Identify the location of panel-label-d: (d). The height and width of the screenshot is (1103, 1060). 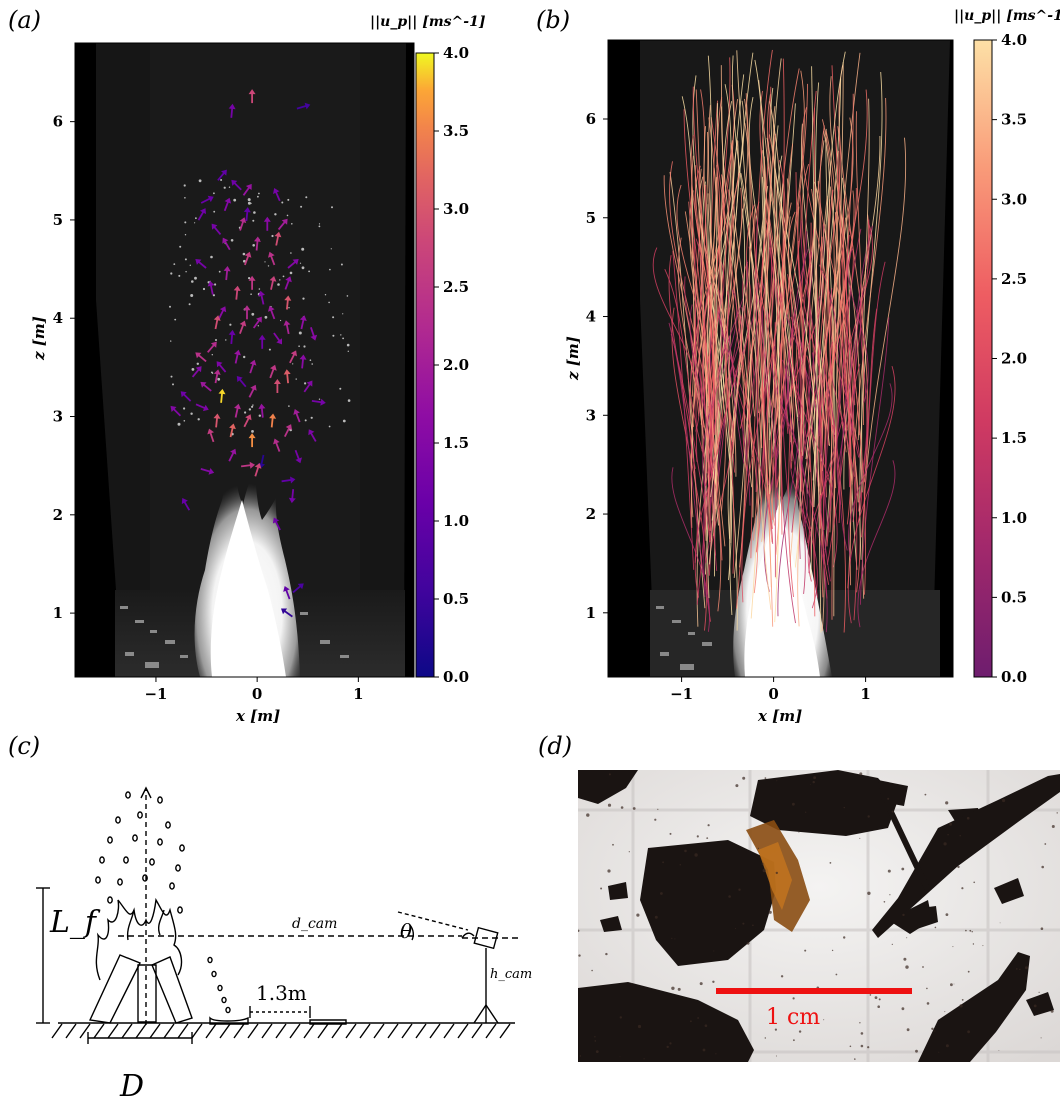
(555, 746).